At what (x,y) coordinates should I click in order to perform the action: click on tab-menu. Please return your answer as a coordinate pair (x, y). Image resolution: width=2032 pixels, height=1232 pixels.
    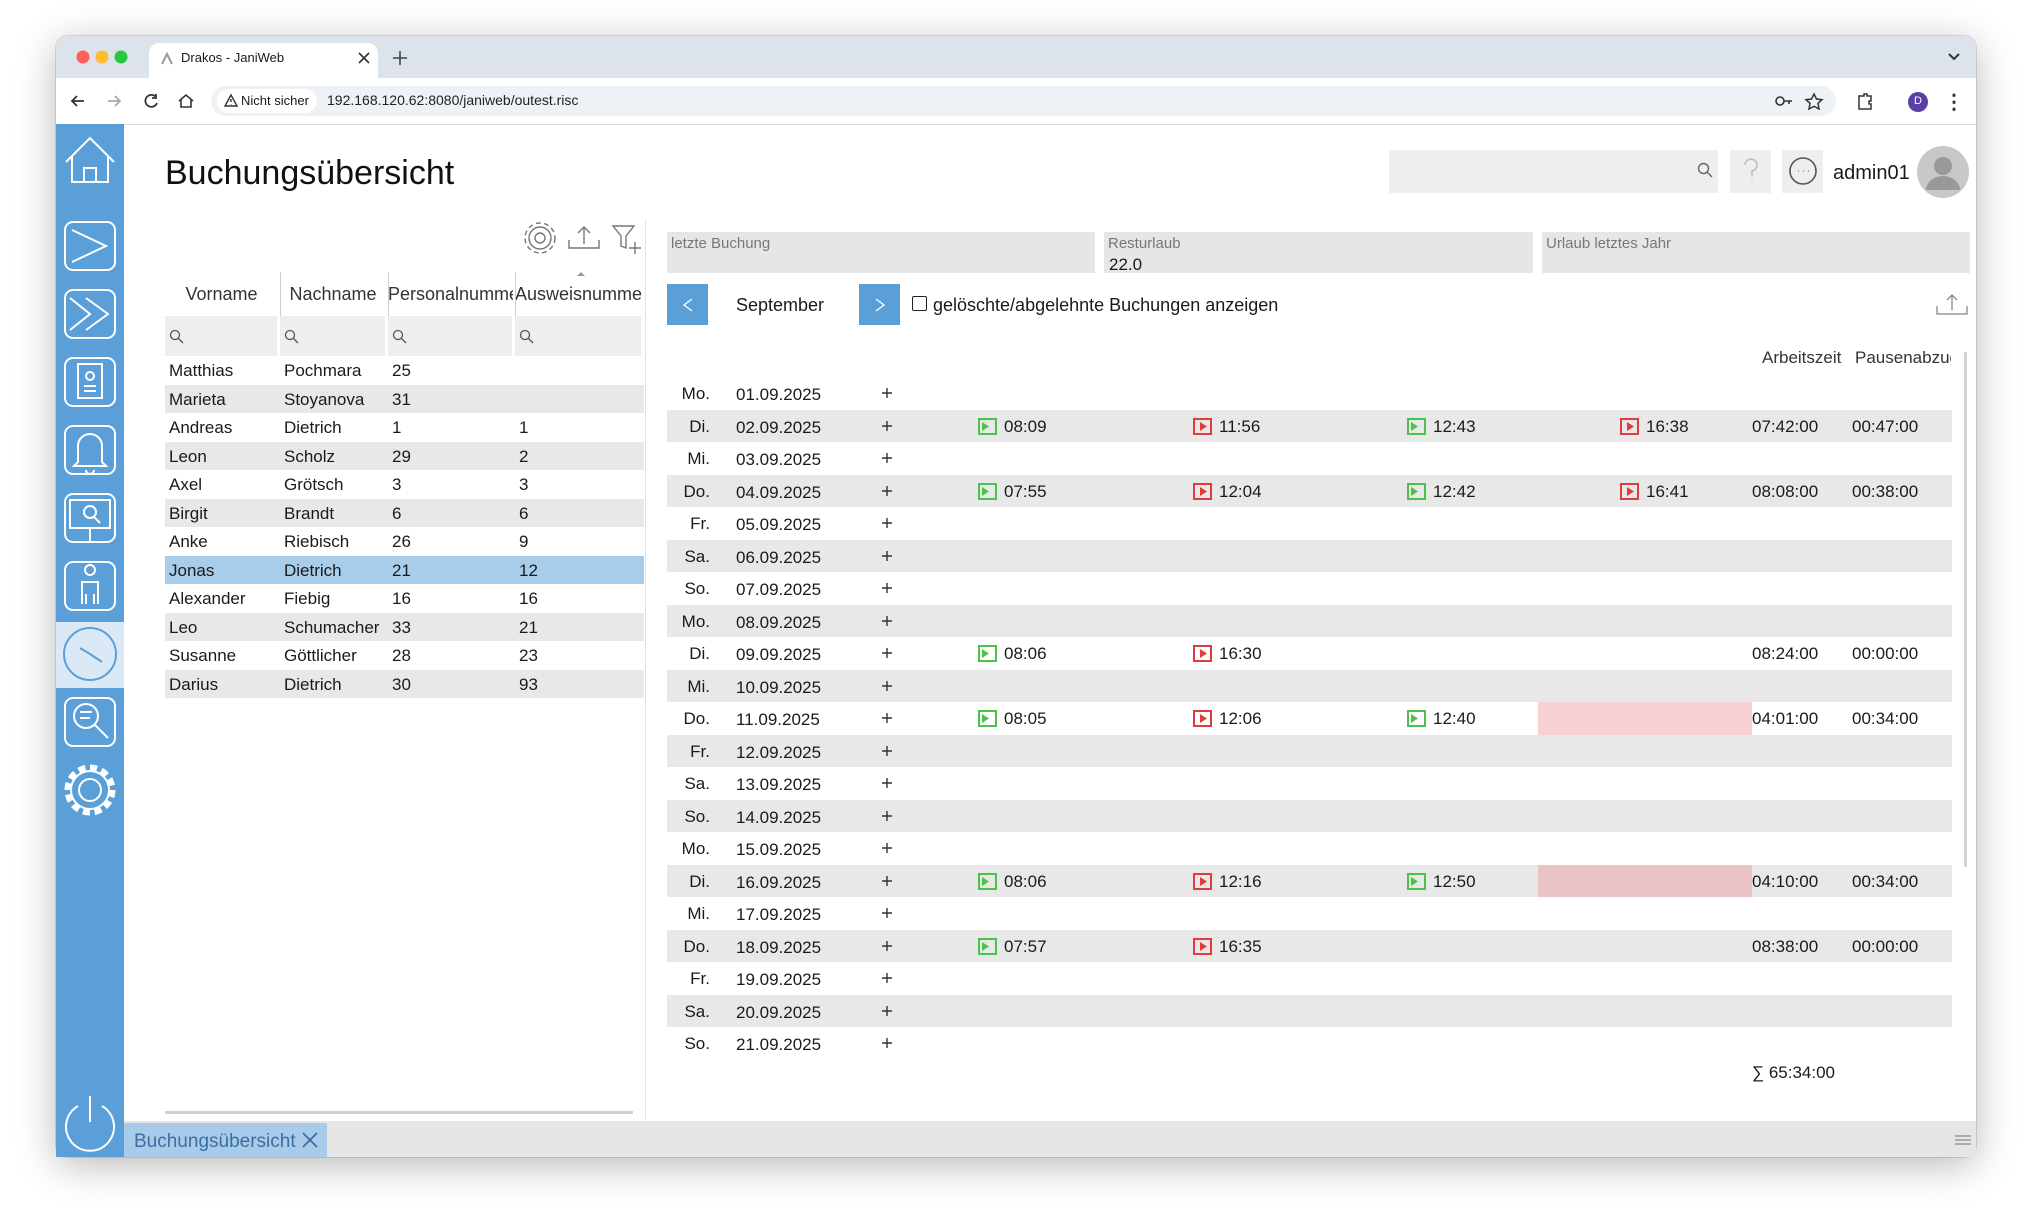
    Looking at the image, I should click on (1963, 1140).